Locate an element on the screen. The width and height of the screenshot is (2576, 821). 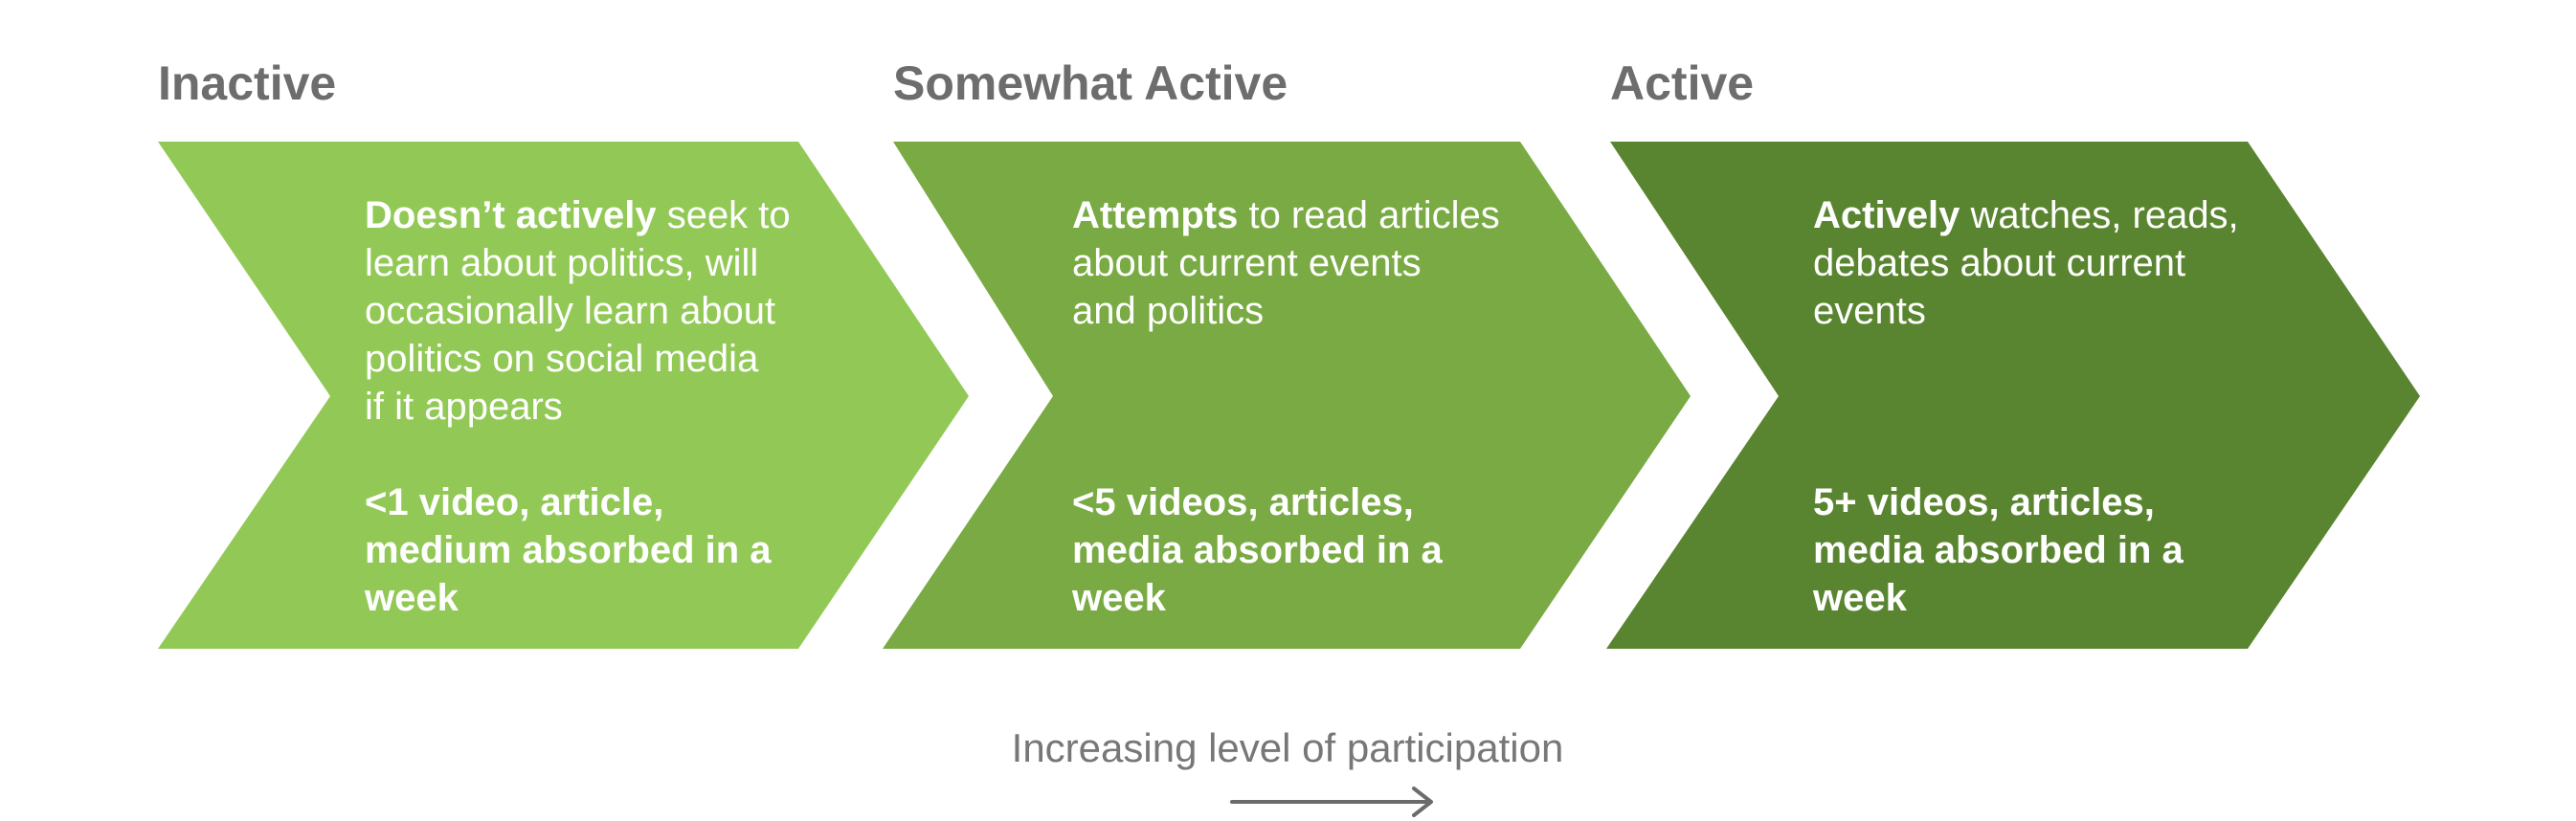
description-line: to read articles is located at coordinates (1369, 215).